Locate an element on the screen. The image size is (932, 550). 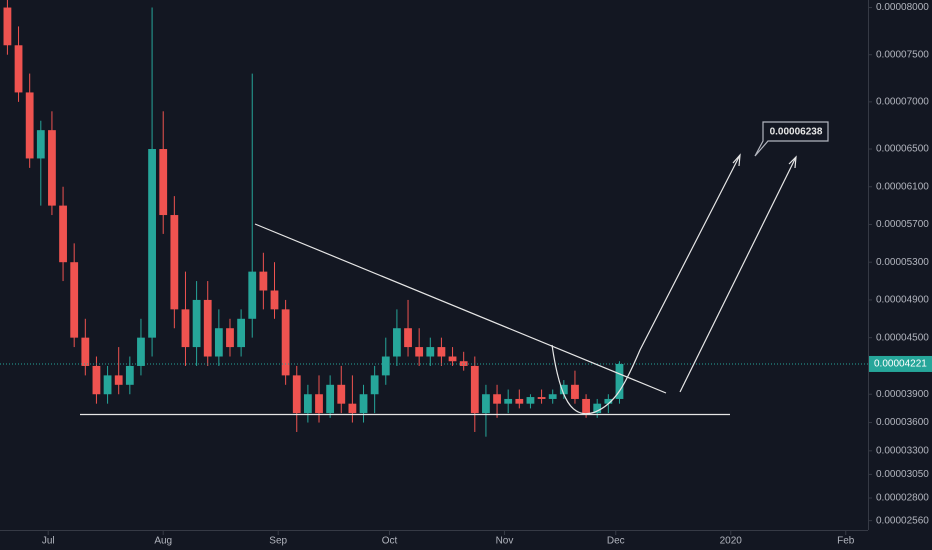
y-tick-label: 0.00003300 is located at coordinates (902, 450).